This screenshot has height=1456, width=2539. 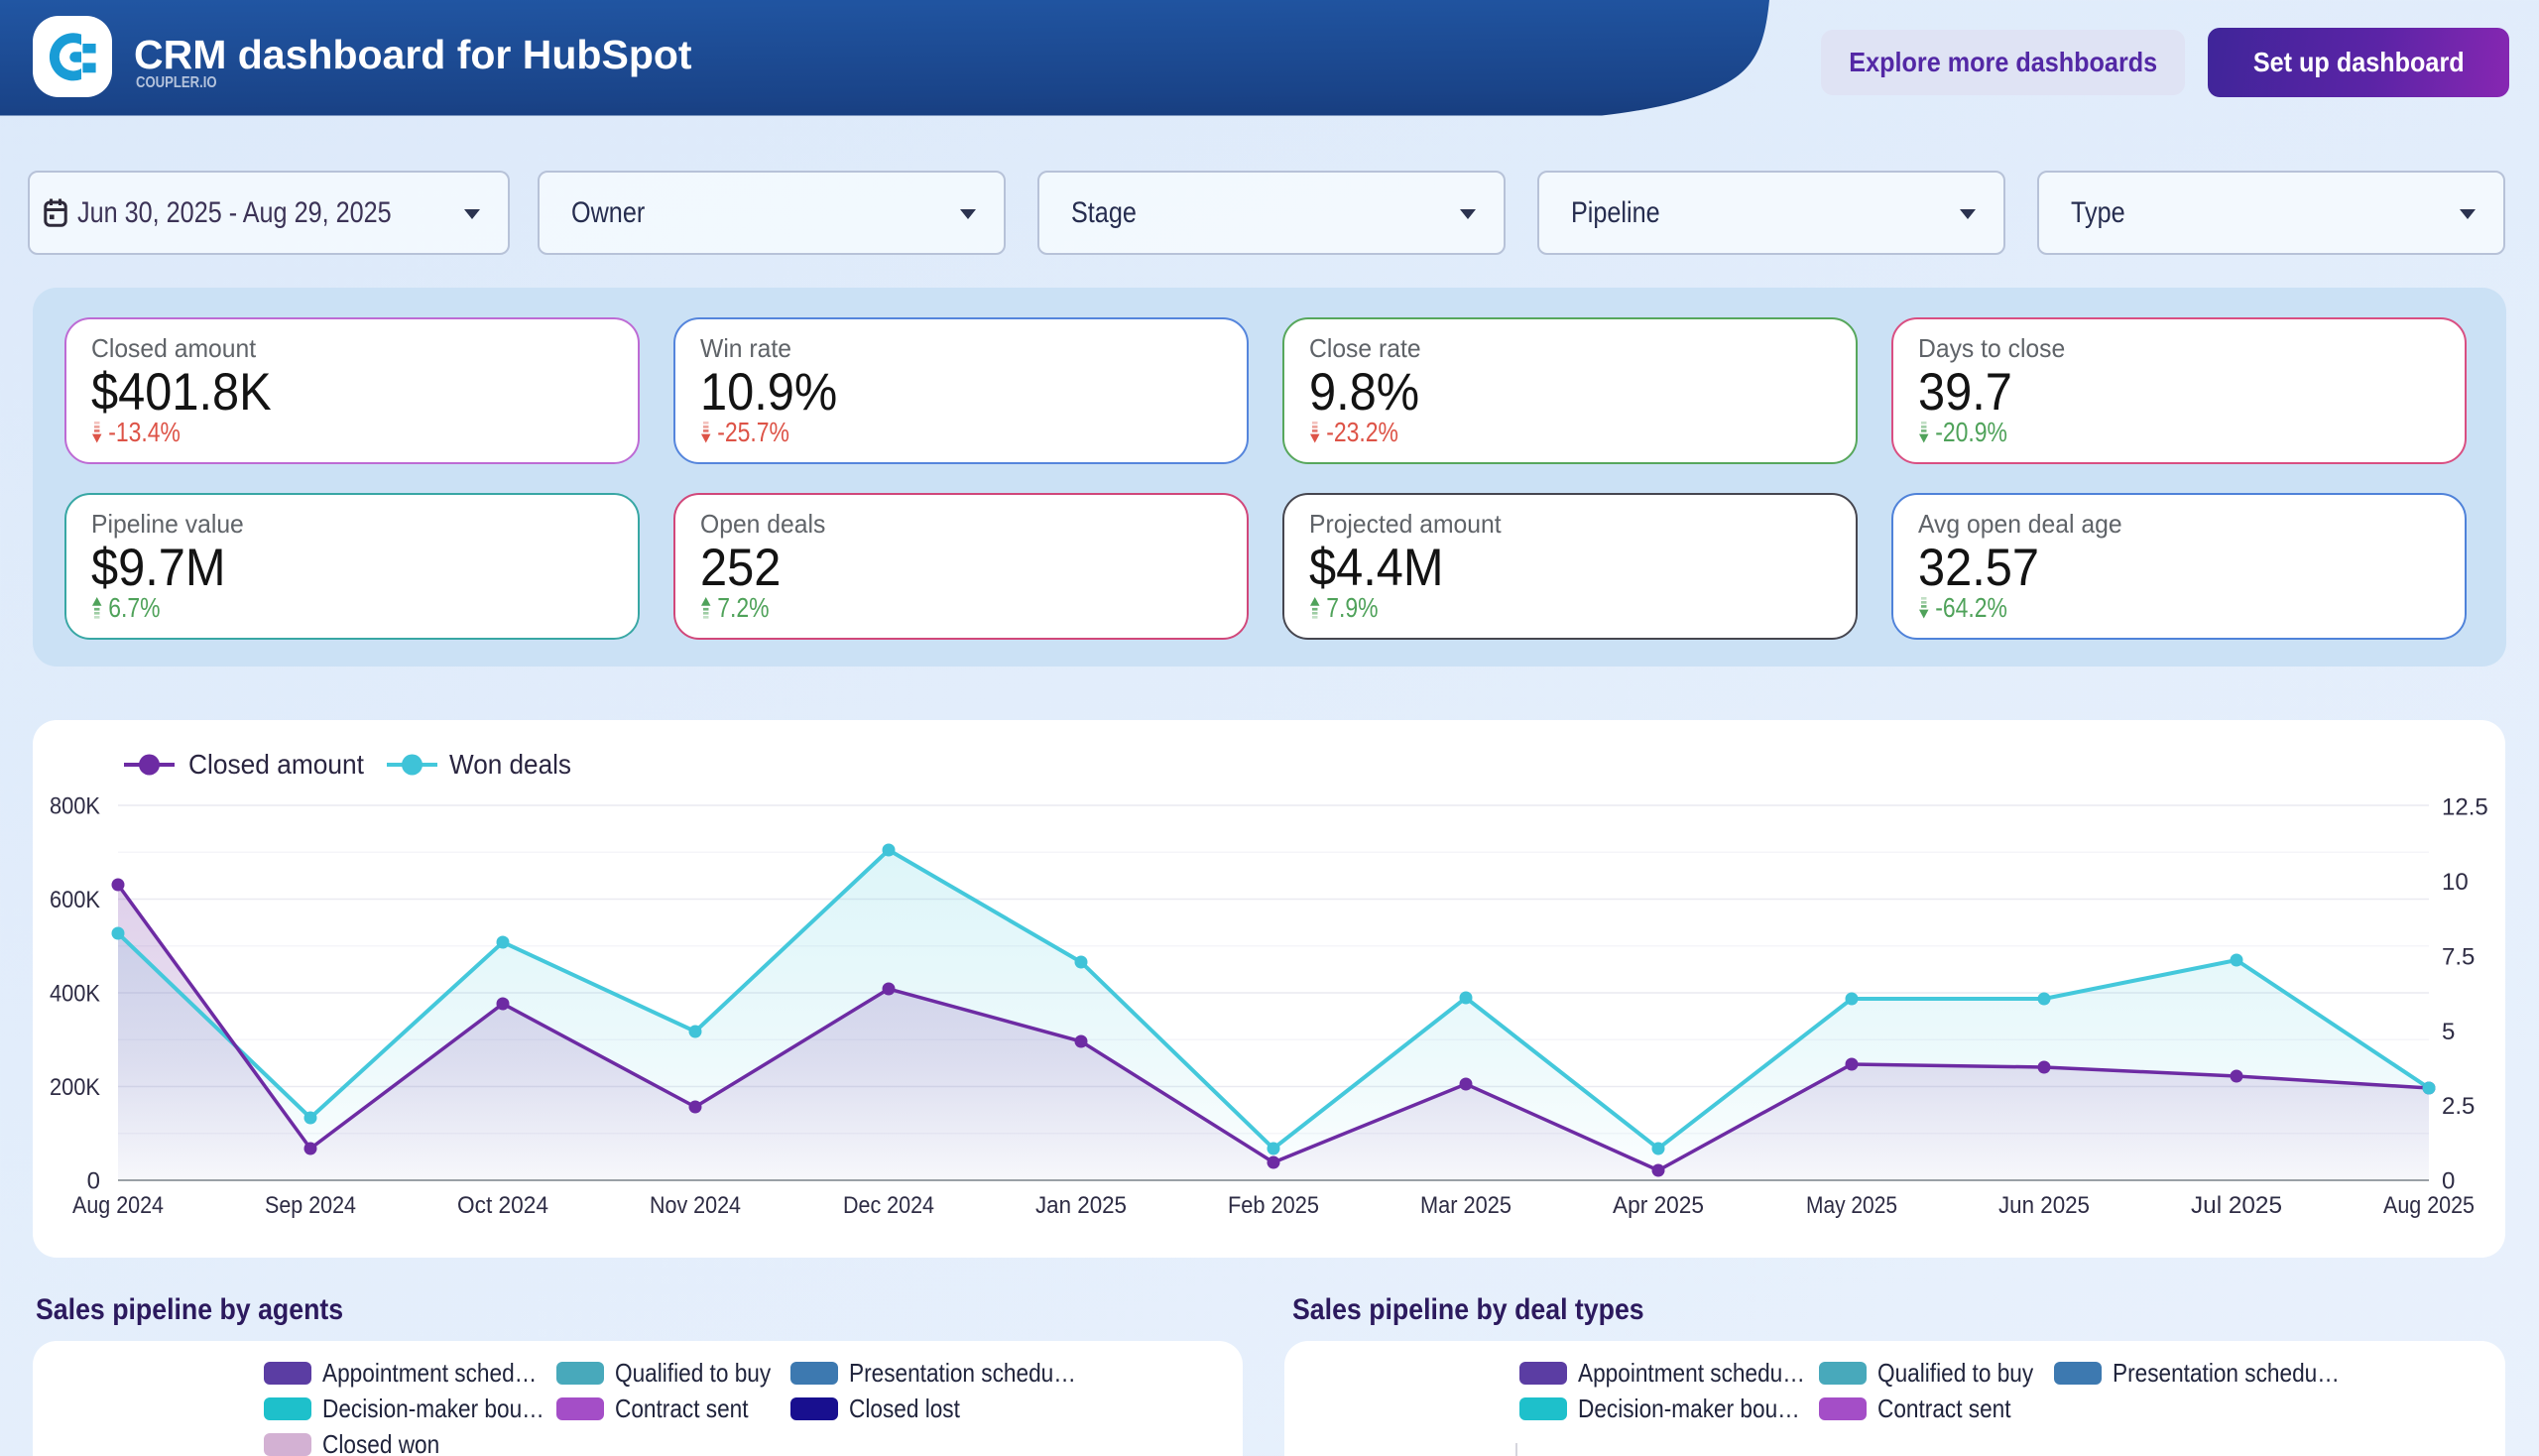 I want to click on svg-text: Jun 2025, so click(x=2044, y=1205).